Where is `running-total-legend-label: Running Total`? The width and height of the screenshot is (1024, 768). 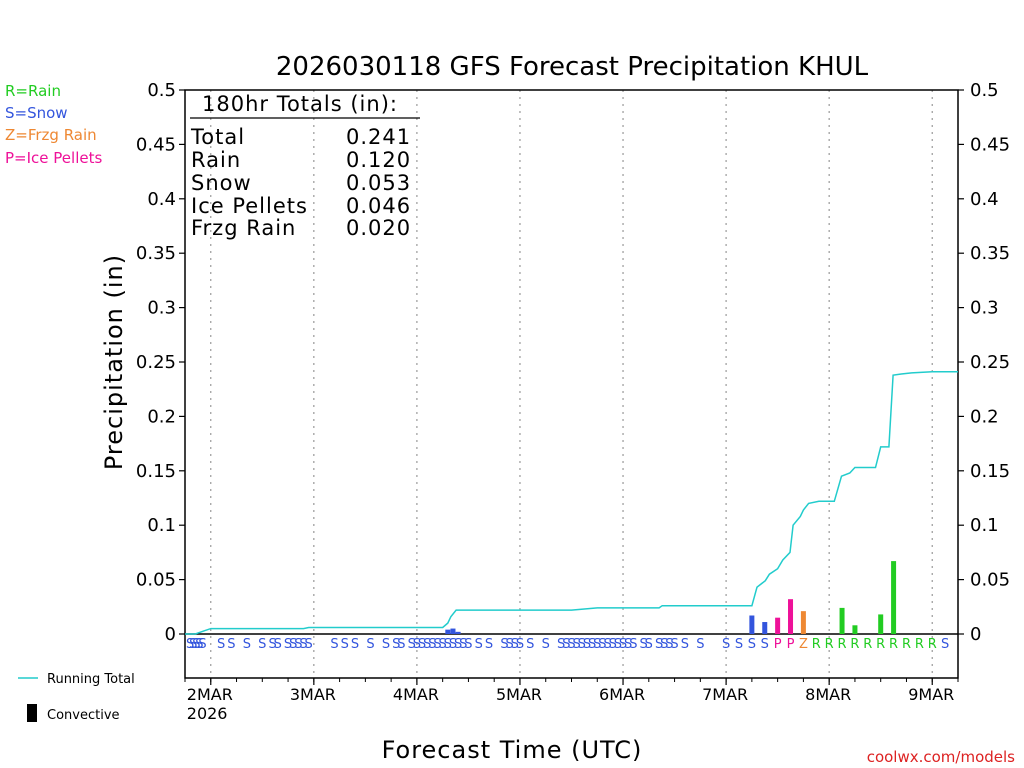 running-total-legend-label: Running Total is located at coordinates (91, 679).